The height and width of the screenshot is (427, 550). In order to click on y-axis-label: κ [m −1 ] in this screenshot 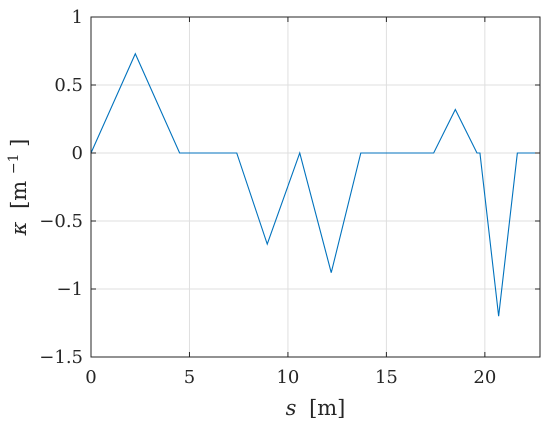, I will do `click(15, 188)`.